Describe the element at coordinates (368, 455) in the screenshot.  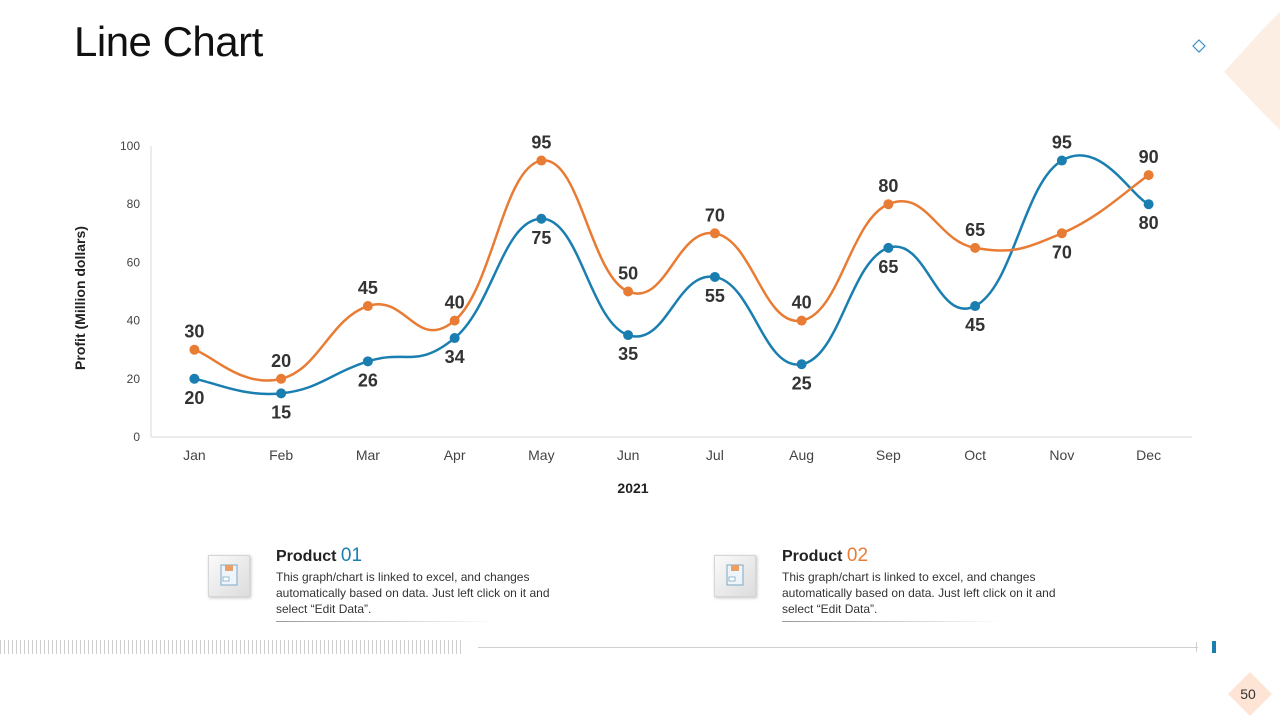
I see `x-tick-label: Mar` at that location.